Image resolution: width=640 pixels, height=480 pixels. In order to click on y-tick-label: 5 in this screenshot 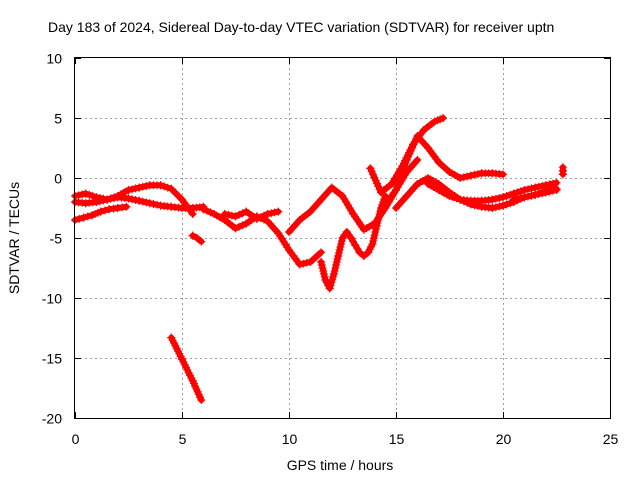, I will do `click(58, 119)`.